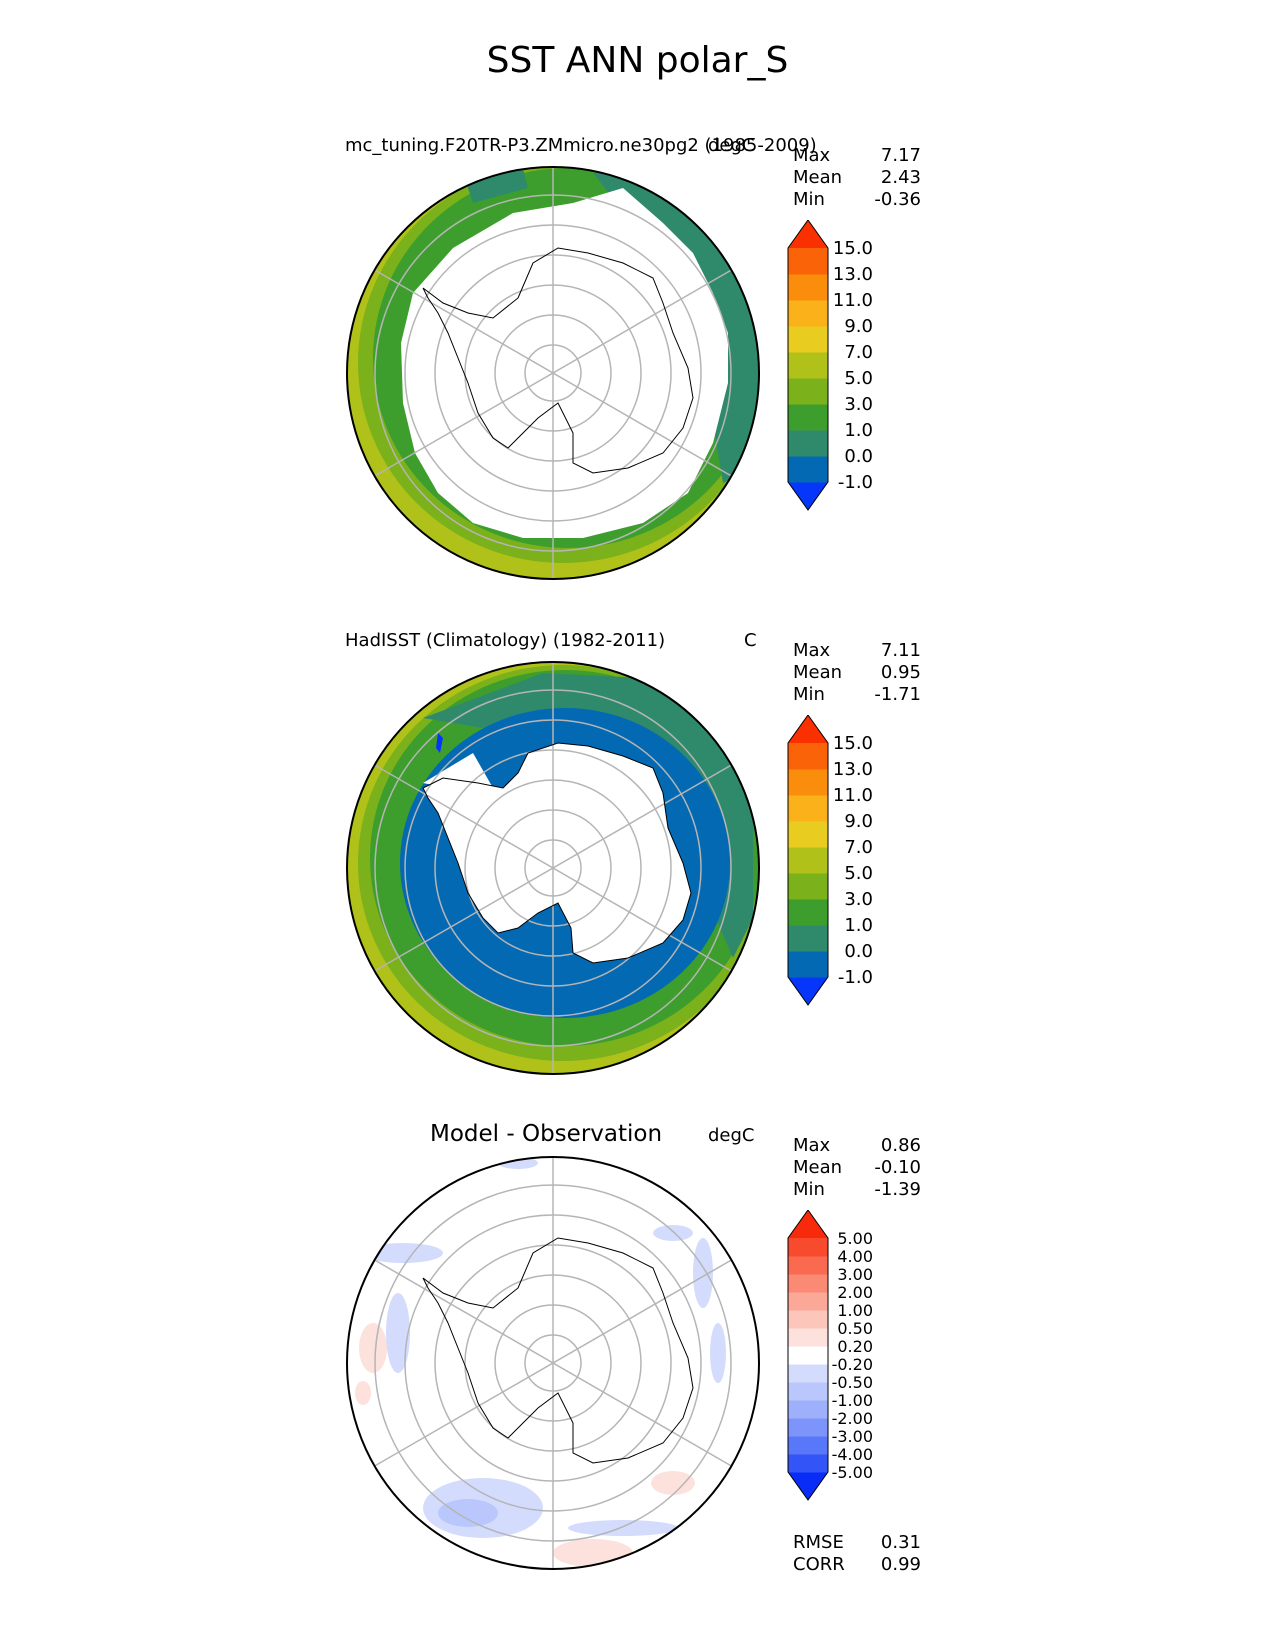 This screenshot has height=1650, width=1275. I want to click on panel-3-max-value: 0.86, so click(900, 1145).